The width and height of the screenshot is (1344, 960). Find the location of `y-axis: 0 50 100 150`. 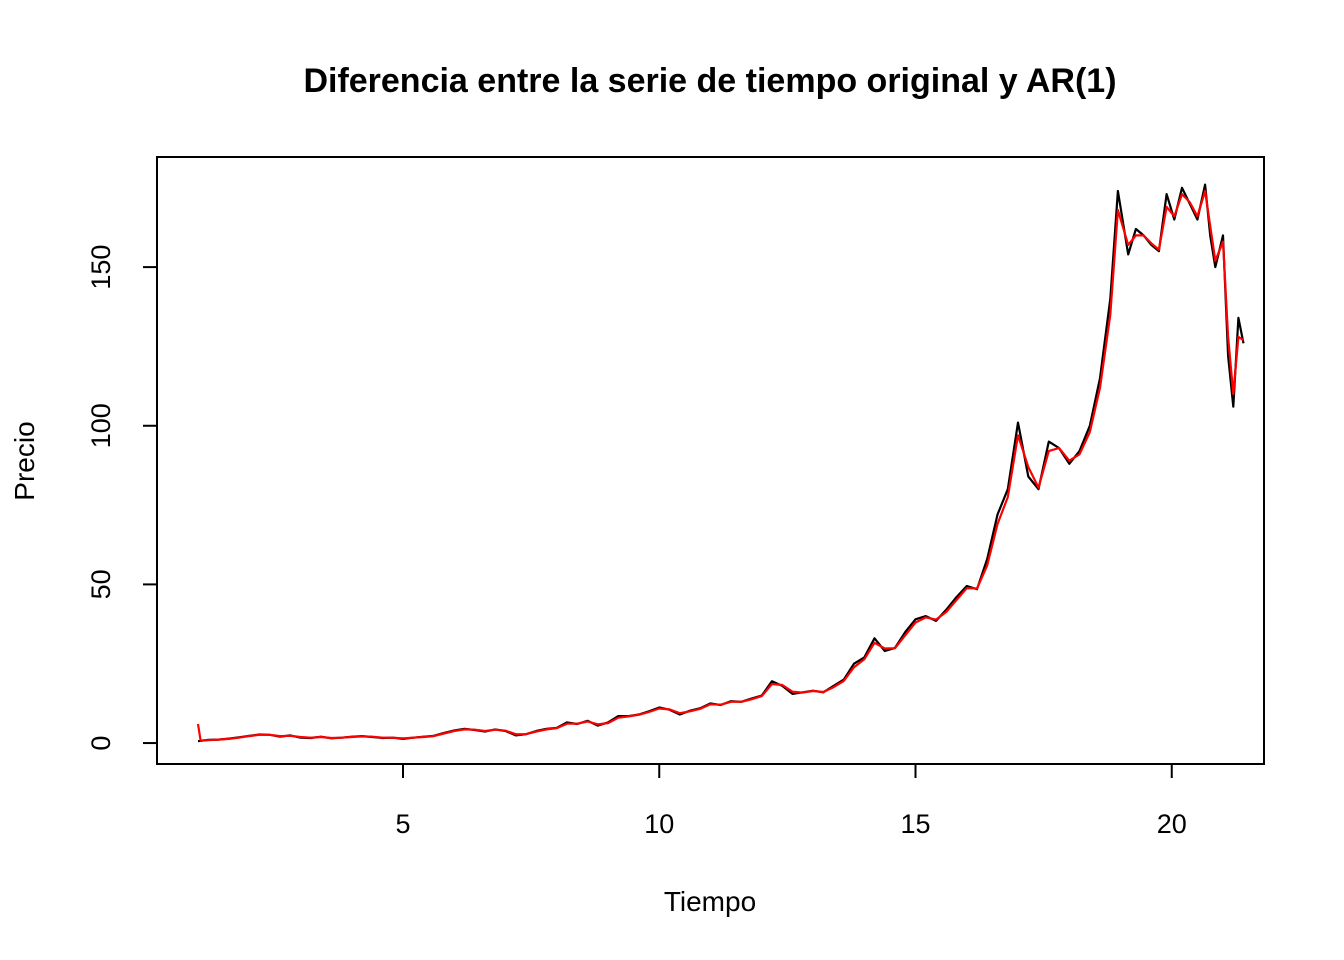

y-axis: 0 50 100 150 is located at coordinates (122, 498).